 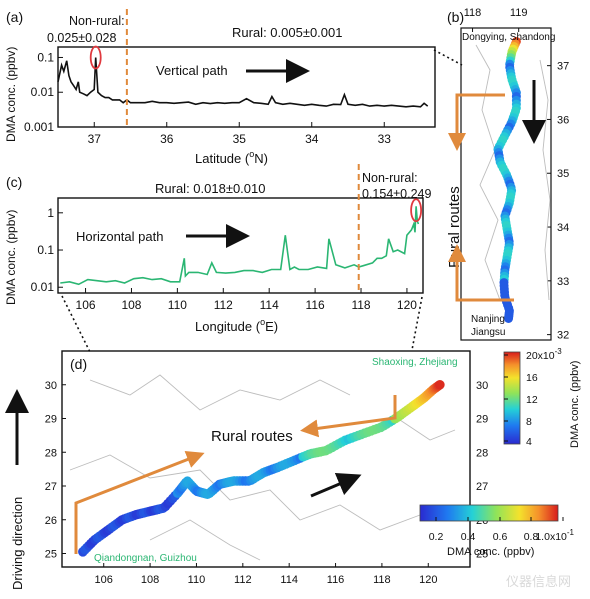 What do you see at coordinates (519, 13) in the screenshot?
I see `panel-b-x-tick-label: 119` at bounding box center [519, 13].